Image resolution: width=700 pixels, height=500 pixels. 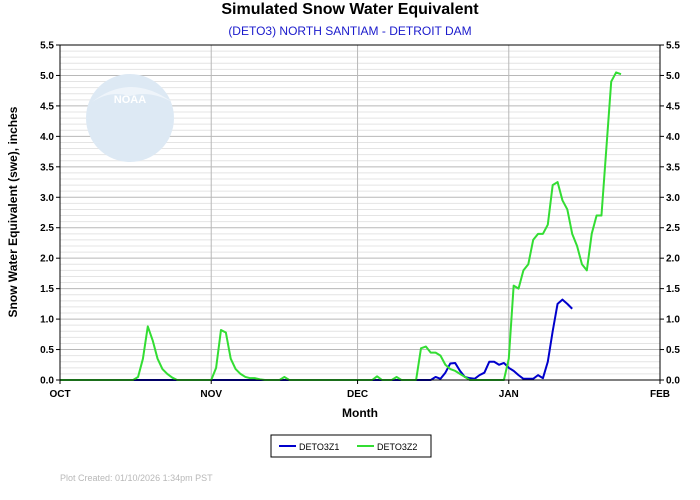 I want to click on y-tick-label-right: 1.5, so click(x=673, y=289).